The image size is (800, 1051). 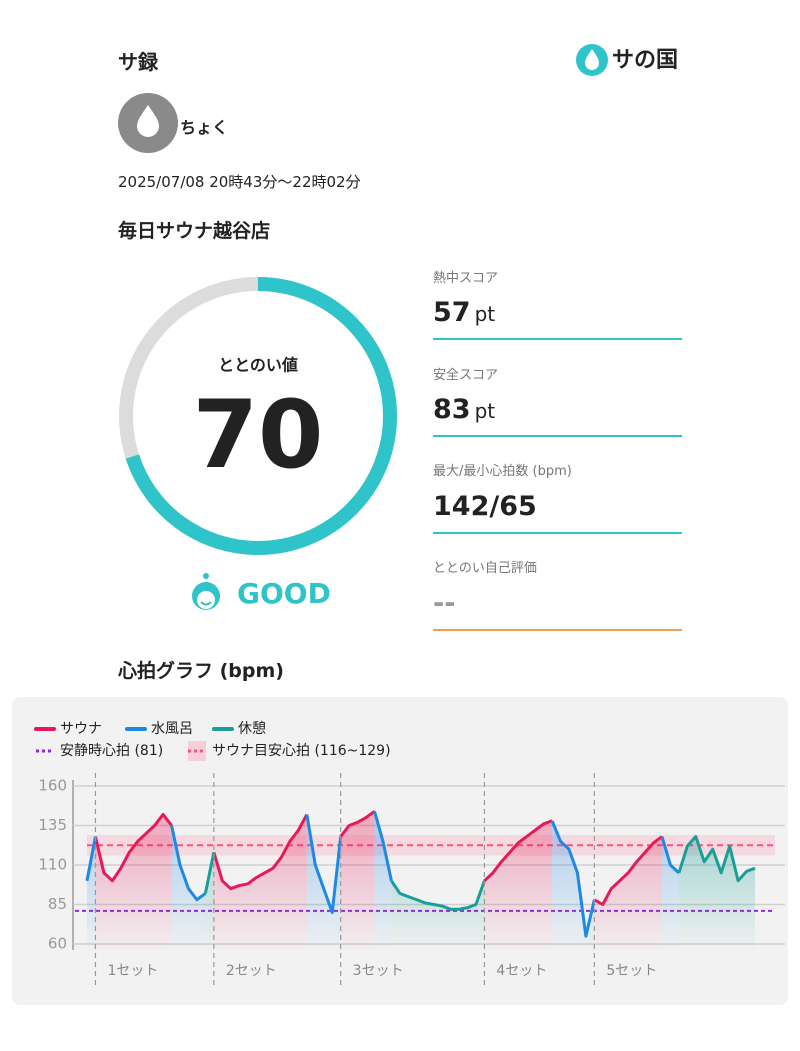 I want to click on y-tick-label: 135, so click(x=52, y=825).